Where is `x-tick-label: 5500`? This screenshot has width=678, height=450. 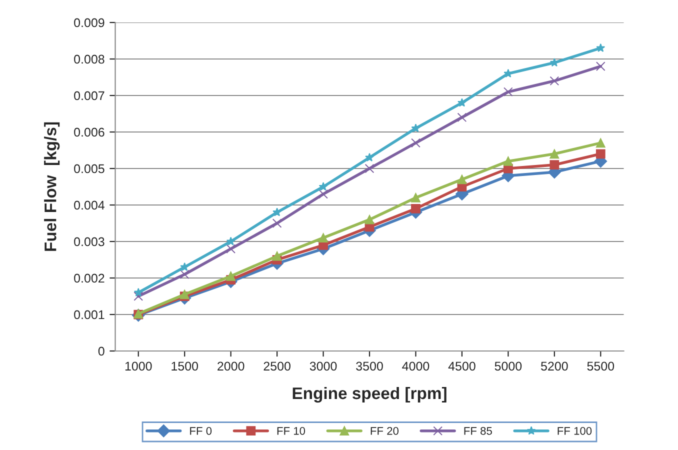 x-tick-label: 5500 is located at coordinates (600, 366).